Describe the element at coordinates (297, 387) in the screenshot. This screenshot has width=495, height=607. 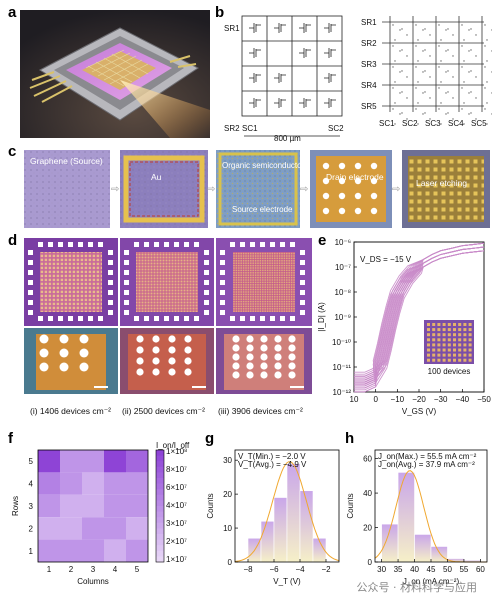
I see `scale-bar-iii` at that location.